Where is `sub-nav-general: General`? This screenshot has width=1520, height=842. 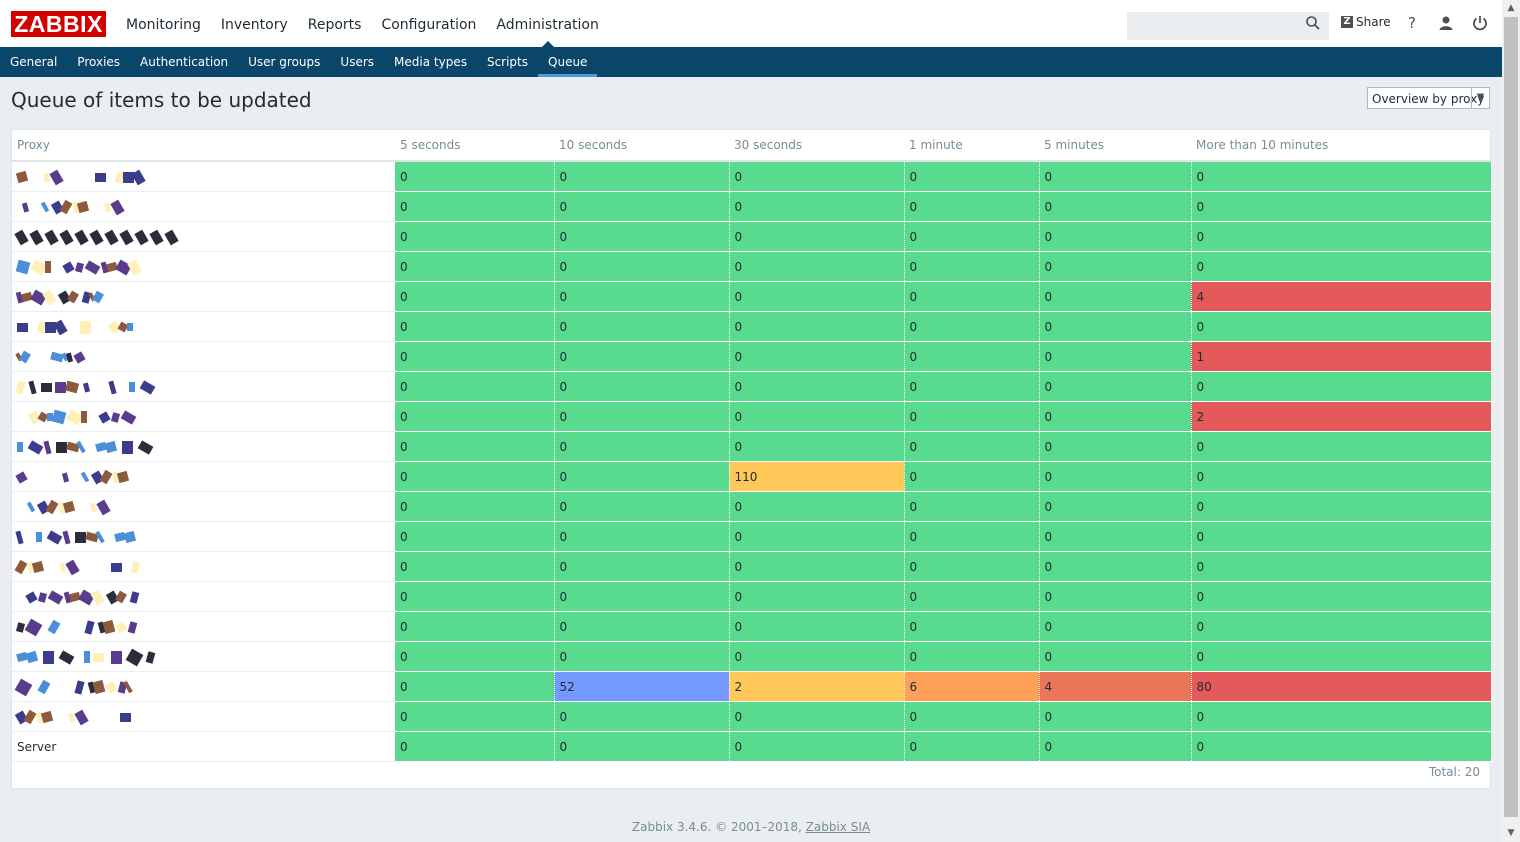 sub-nav-general: General is located at coordinates (34, 62).